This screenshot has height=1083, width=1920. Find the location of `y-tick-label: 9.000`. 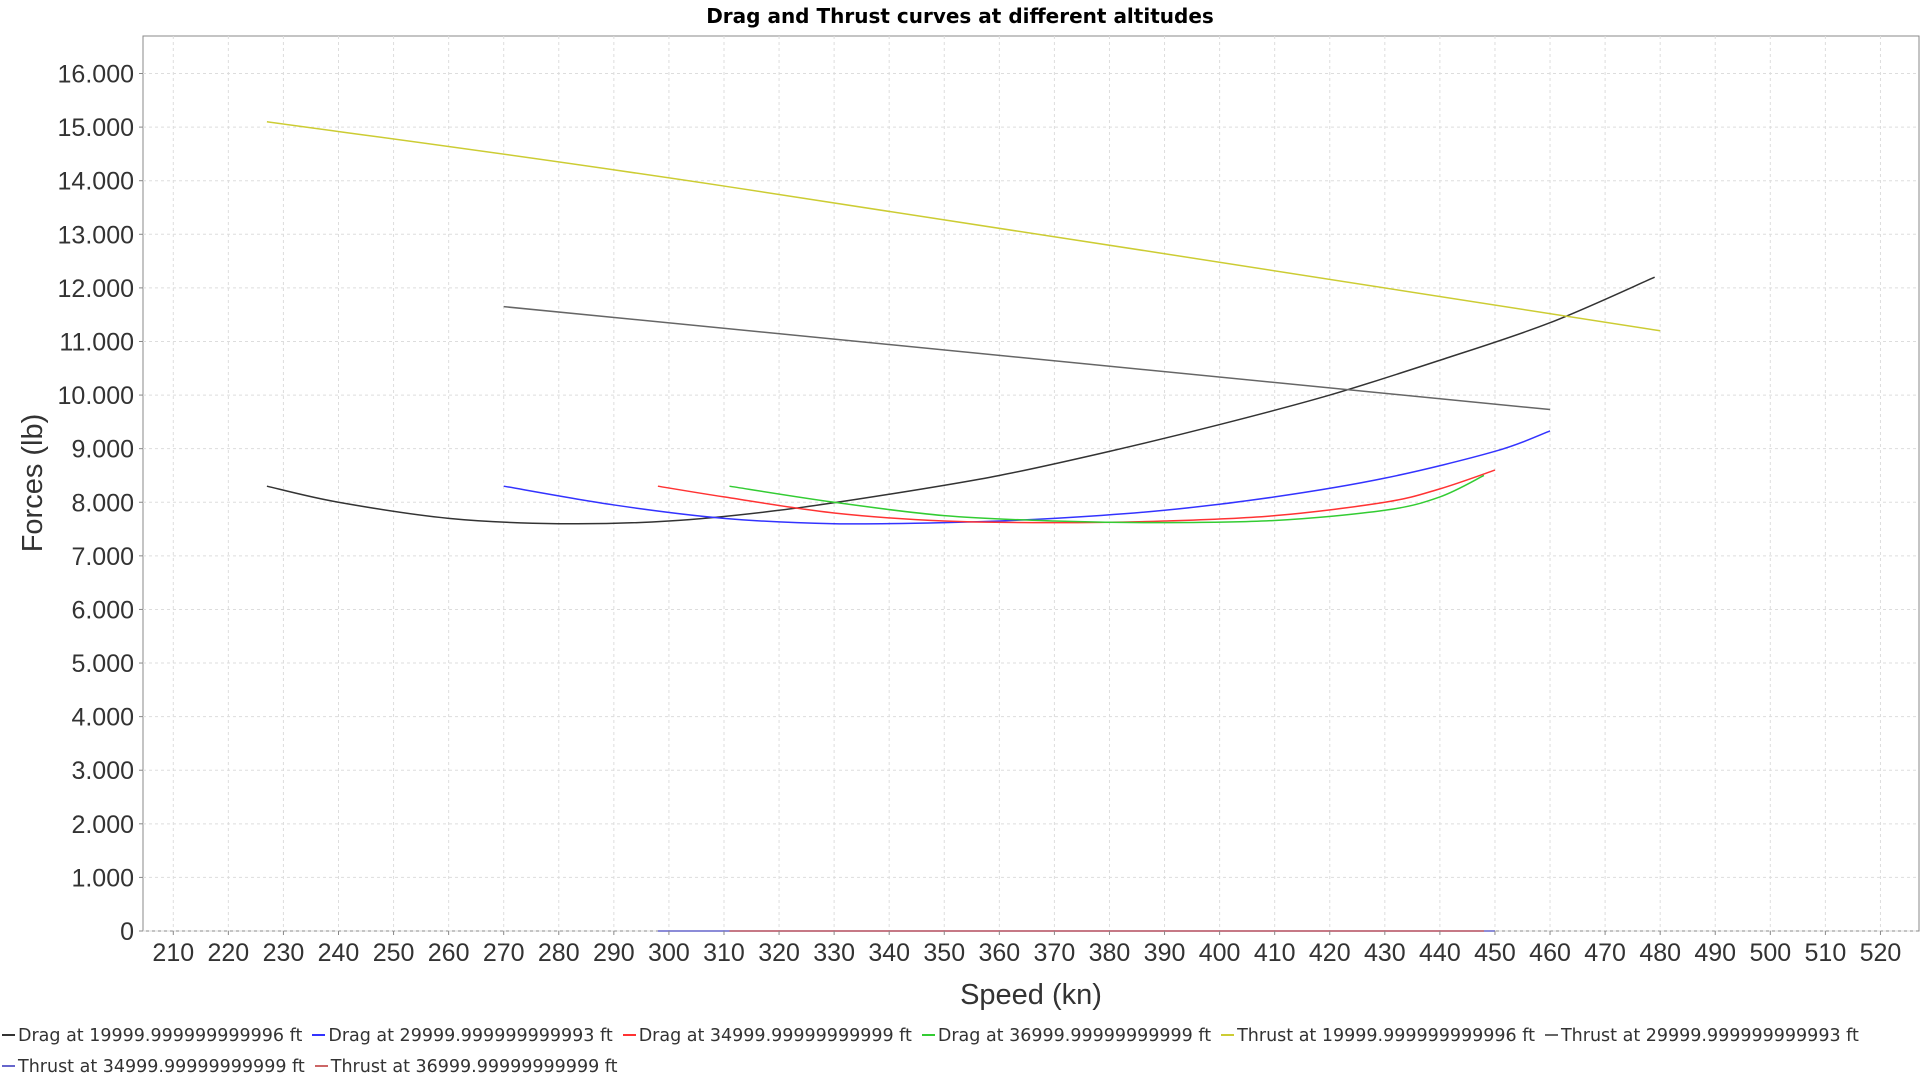

y-tick-label: 9.000 is located at coordinates (102, 450).